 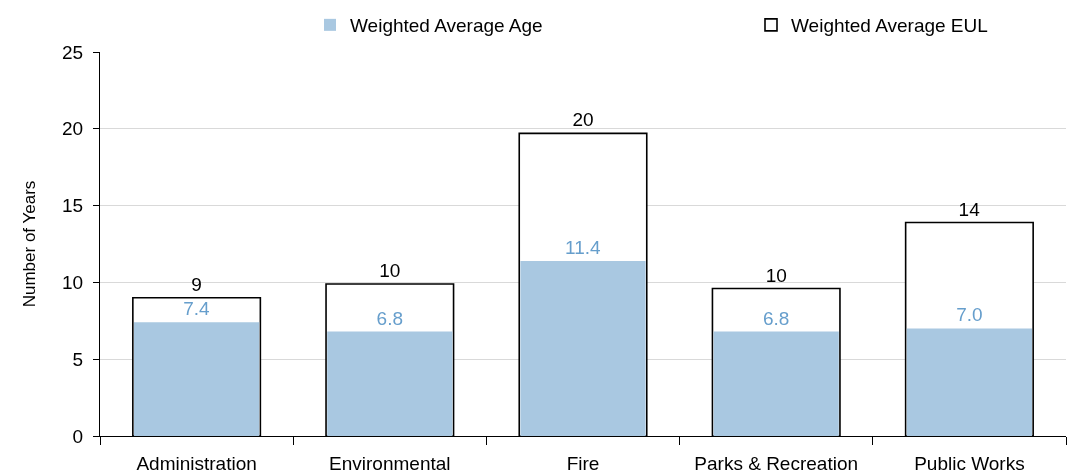 What do you see at coordinates (72, 206) in the screenshot?
I see `y-tick-label: 15` at bounding box center [72, 206].